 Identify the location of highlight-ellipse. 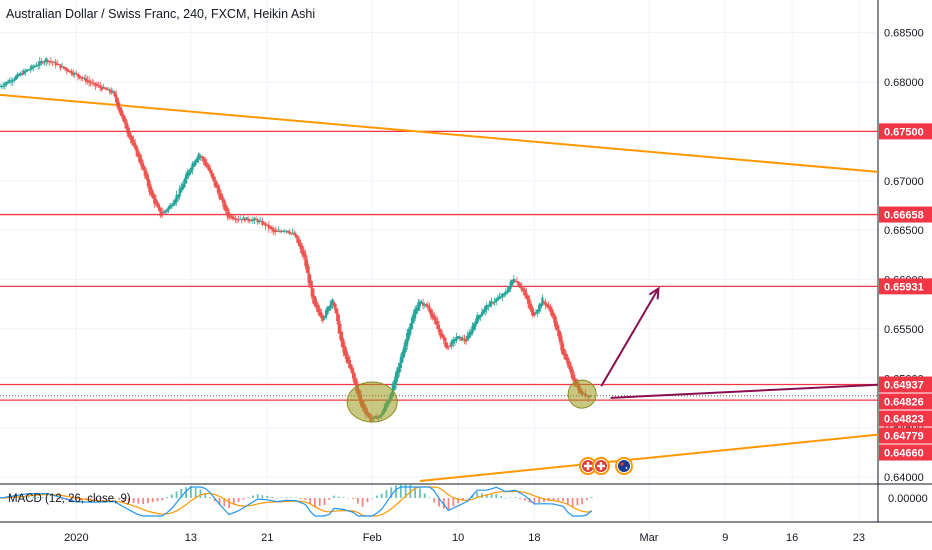
(582, 394).